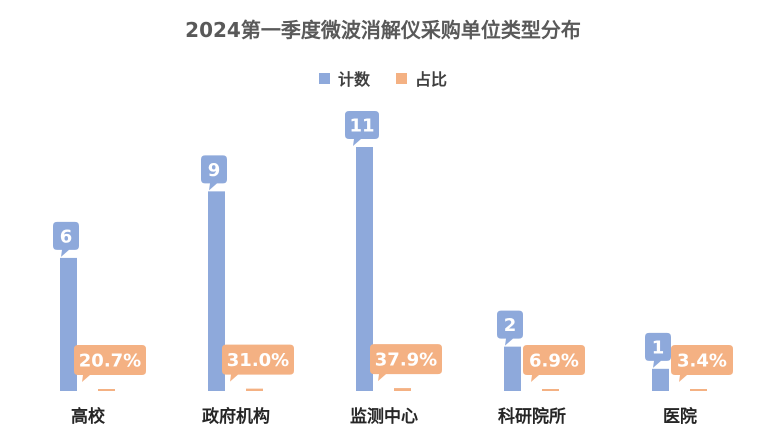 The width and height of the screenshot is (766, 439). I want to click on category-label-3: 科研院所, so click(532, 416).